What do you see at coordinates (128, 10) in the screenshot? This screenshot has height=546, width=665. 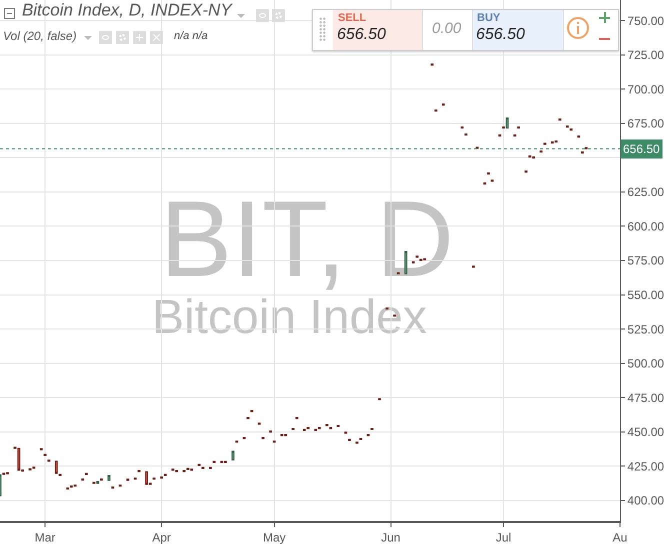 I see `chart-title: Bitcoin Index, D, INDEX-NY` at bounding box center [128, 10].